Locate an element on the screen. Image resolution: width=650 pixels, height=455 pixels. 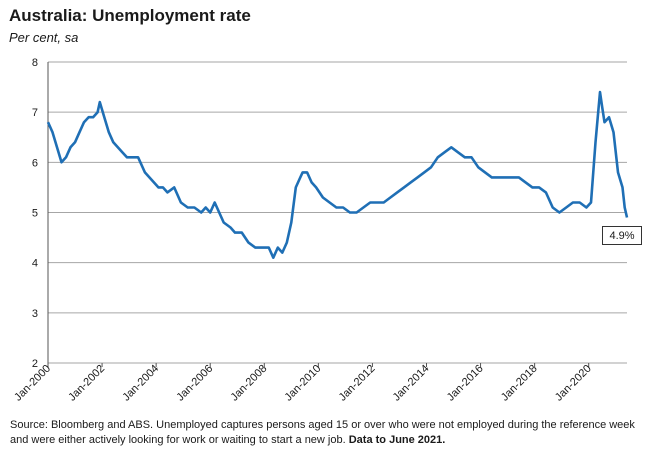
source-data-note: Data to June 2021. is located at coordinates (397, 440).